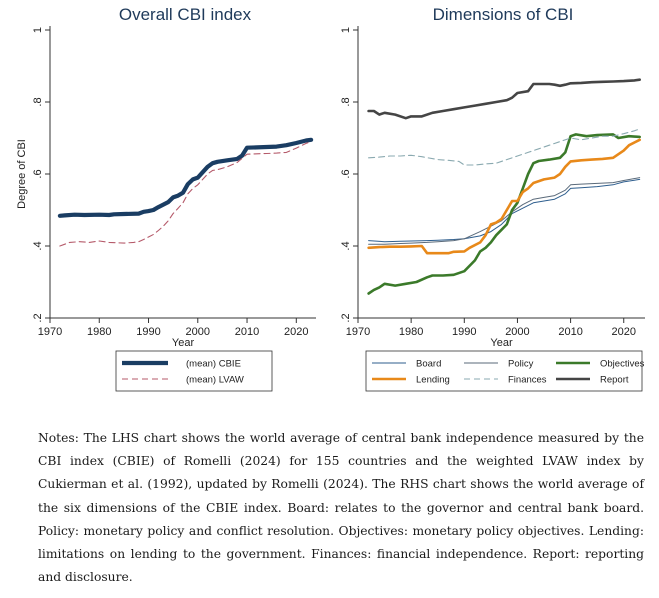  I want to click on legend-label-finances: Finances, so click(527, 380).